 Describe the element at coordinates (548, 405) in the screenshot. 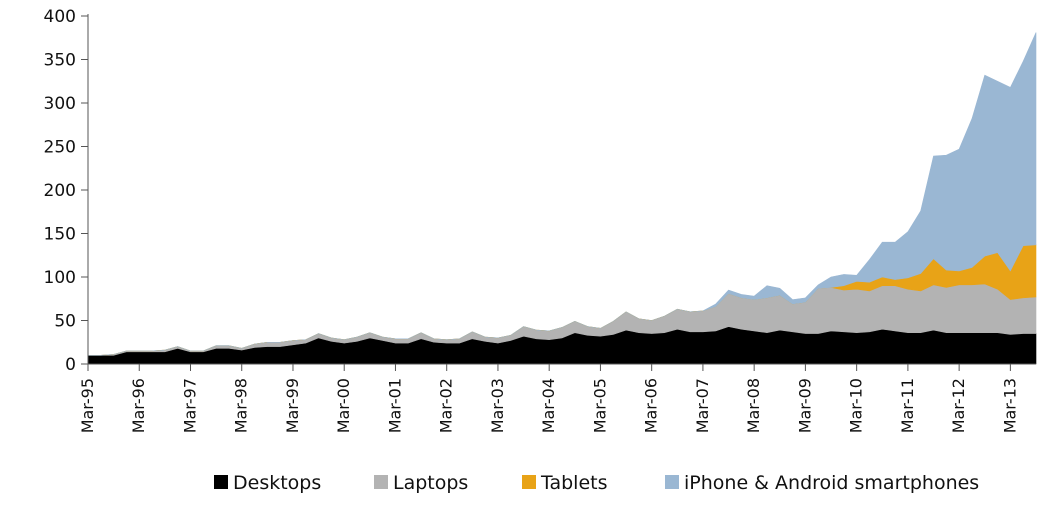

I see `x-tick-label: Mar-04` at that location.